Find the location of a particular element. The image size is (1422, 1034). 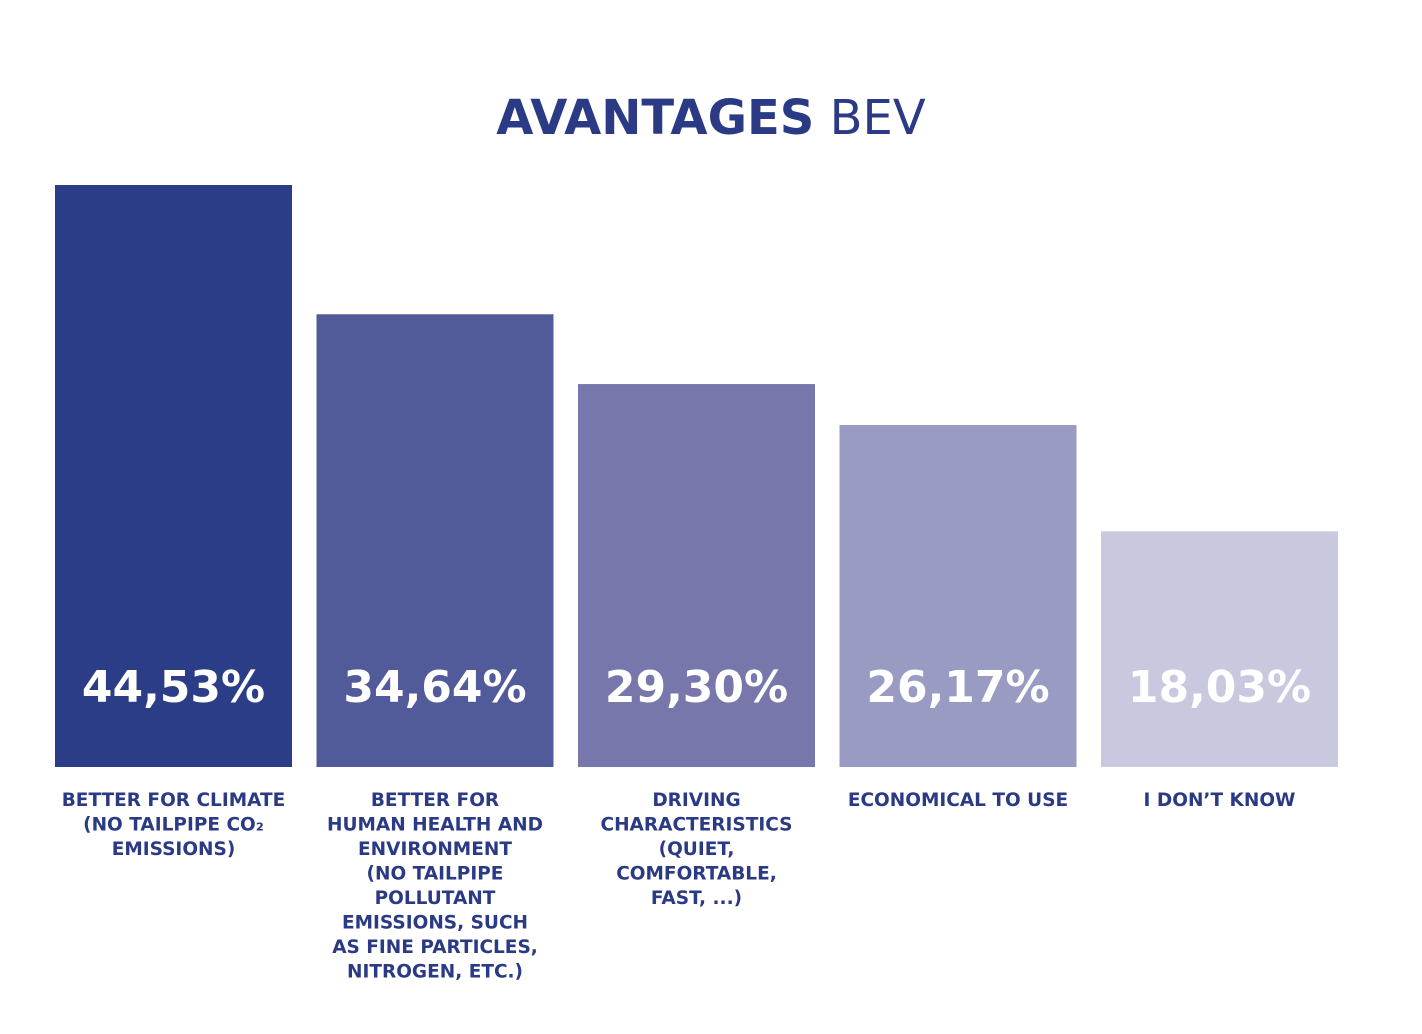

category-label-3-line-4: COMFORTABLE, is located at coordinates (696, 874).